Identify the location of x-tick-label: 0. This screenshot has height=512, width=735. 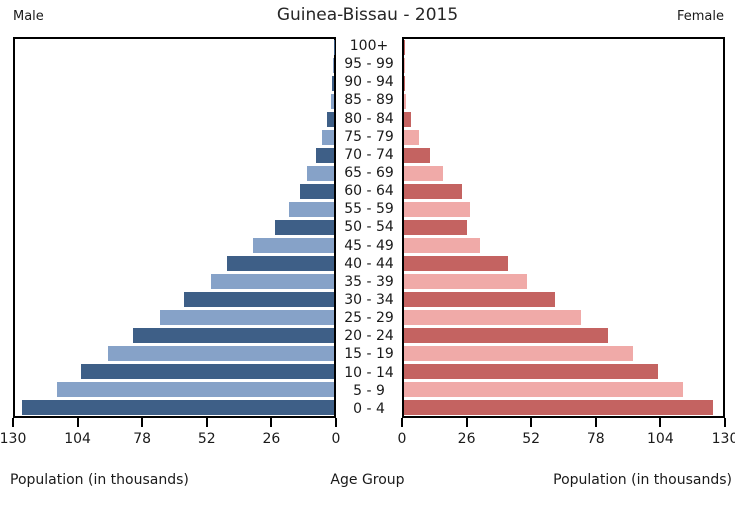
(402, 439).